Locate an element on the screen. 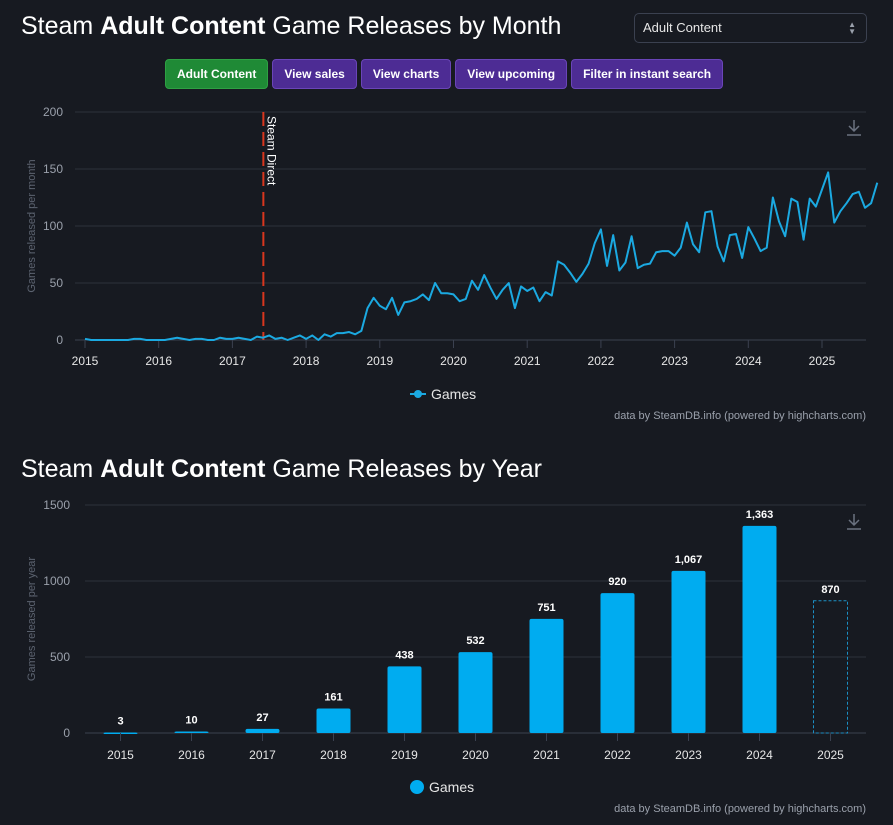  category-select: Adult Content ▲ ▼ is located at coordinates (750, 28).